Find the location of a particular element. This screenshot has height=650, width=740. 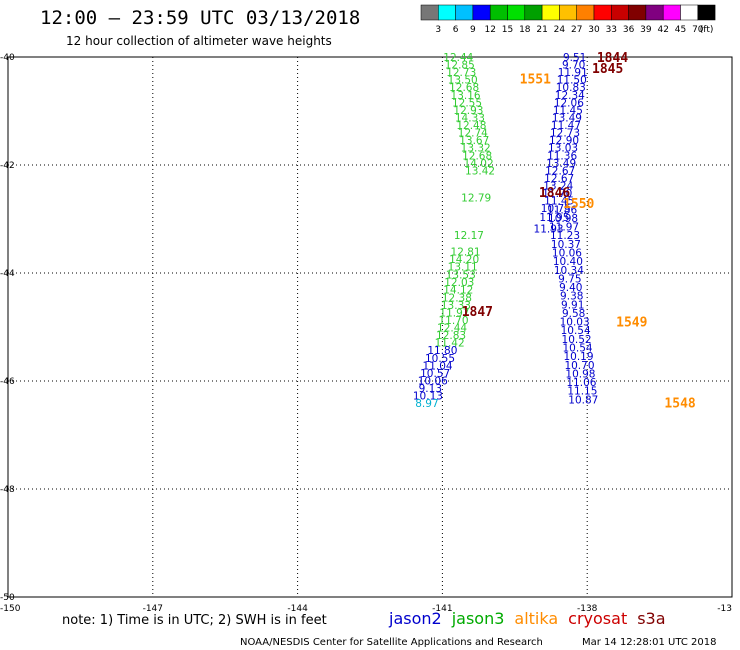

satellite-legend: jason2 jason3 altika cryosat s3a is located at coordinates (527, 618).